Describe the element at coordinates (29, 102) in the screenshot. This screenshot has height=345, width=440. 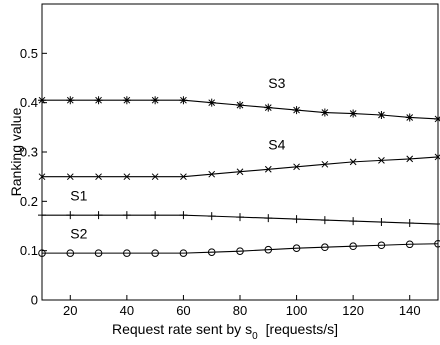
I see `y-tick-label-0.4: 0.4` at that location.